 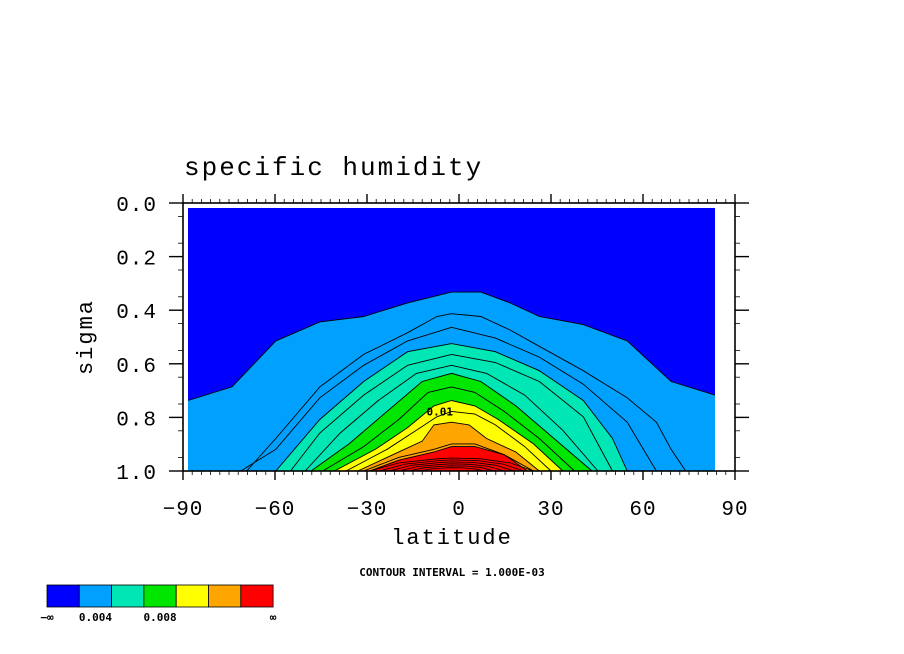 What do you see at coordinates (459, 510) in the screenshot?
I see `x-tick-label: 0` at bounding box center [459, 510].